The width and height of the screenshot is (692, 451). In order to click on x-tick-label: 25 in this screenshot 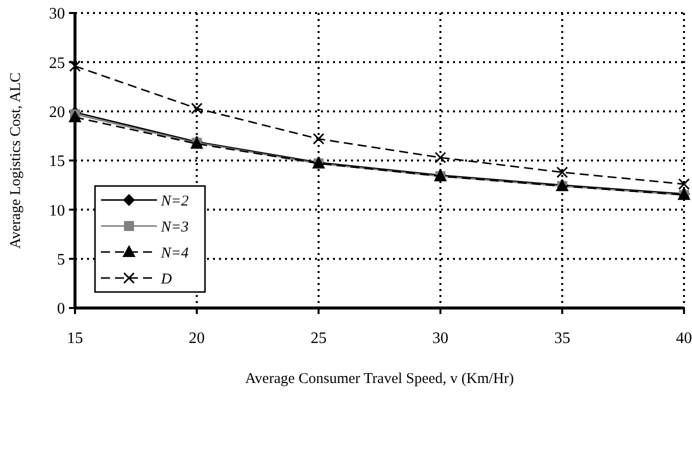, I will do `click(318, 338)`.